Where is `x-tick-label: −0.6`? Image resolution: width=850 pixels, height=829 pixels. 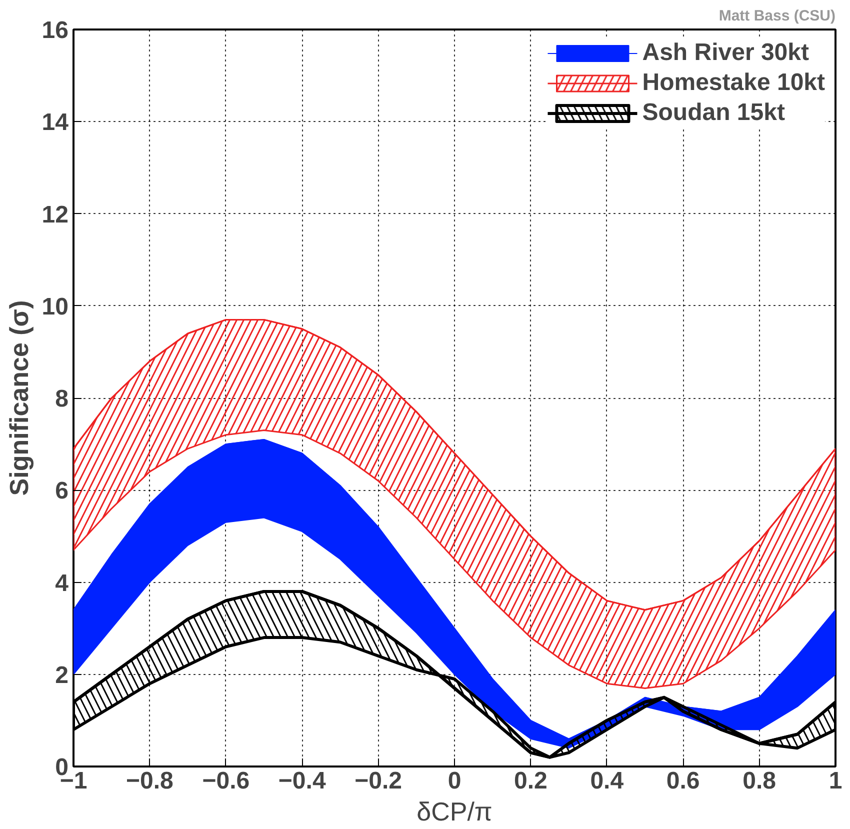 x-tick-label: −0.6 is located at coordinates (226, 781).